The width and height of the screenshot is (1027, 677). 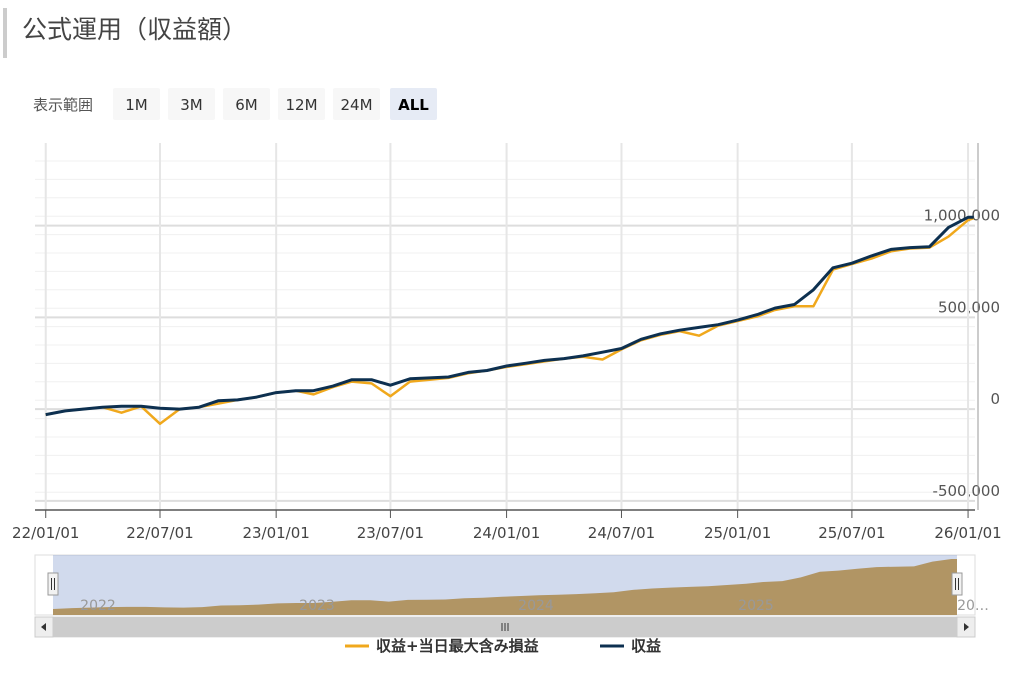 What do you see at coordinates (621, 533) in the screenshot?
I see `x-tick-label: 24/07/01` at bounding box center [621, 533].